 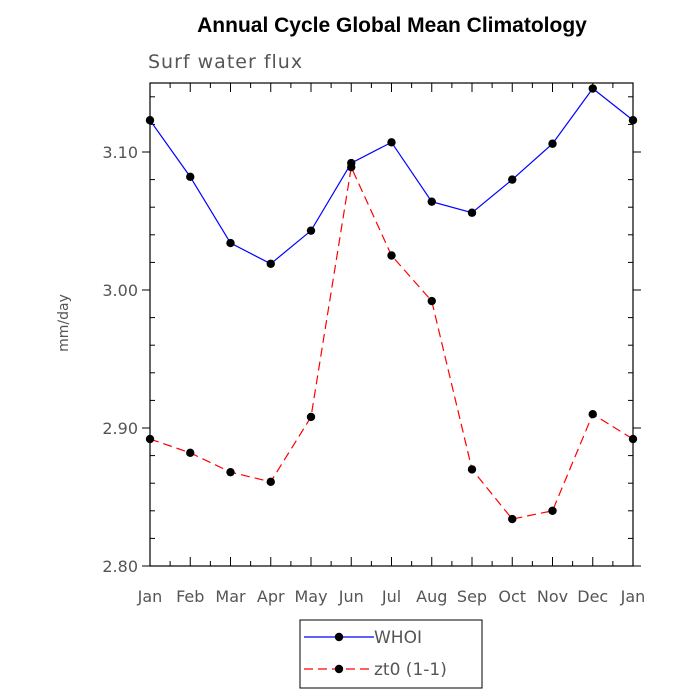 What do you see at coordinates (391, 596) in the screenshot?
I see `x-tick-label: Jul` at bounding box center [391, 596].